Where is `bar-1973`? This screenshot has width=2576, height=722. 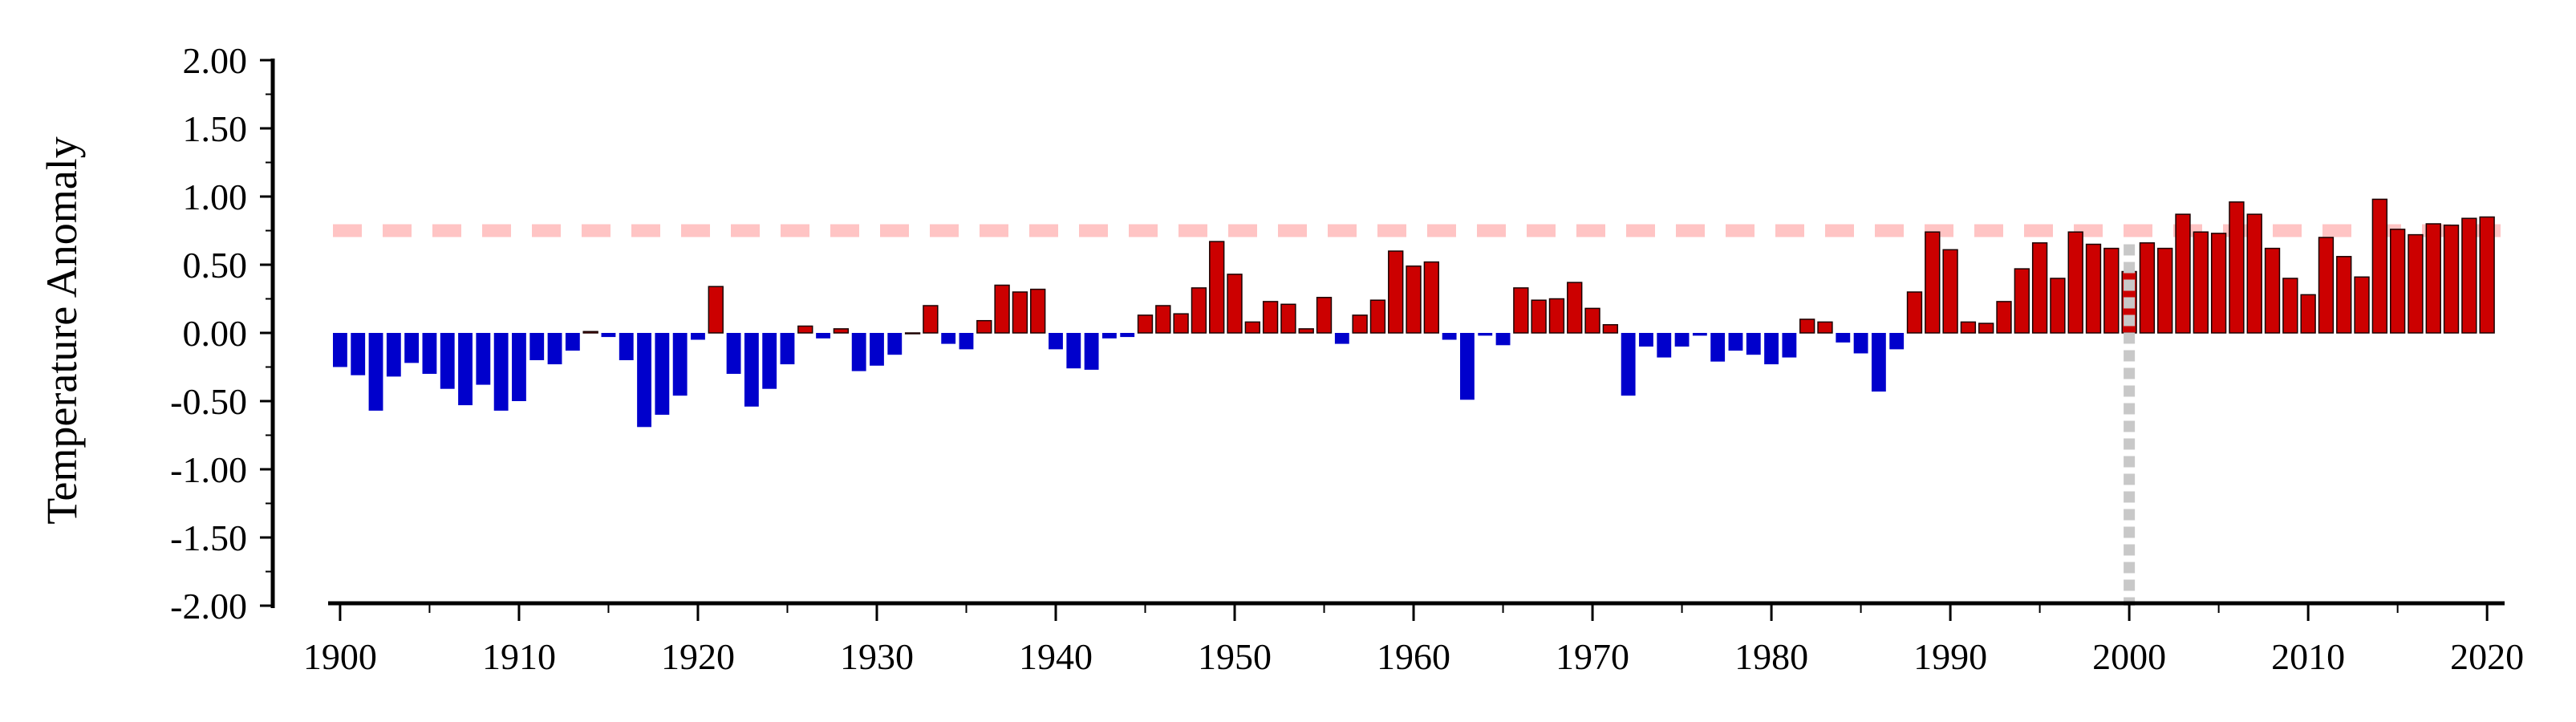
bar-1973 is located at coordinates (1646, 340).